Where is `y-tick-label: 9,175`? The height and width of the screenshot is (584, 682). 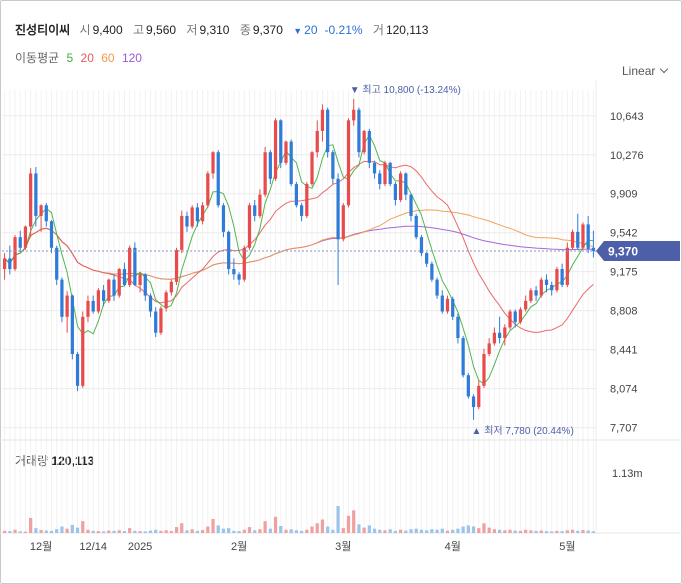 y-tick-label: 9,175 is located at coordinates (624, 273).